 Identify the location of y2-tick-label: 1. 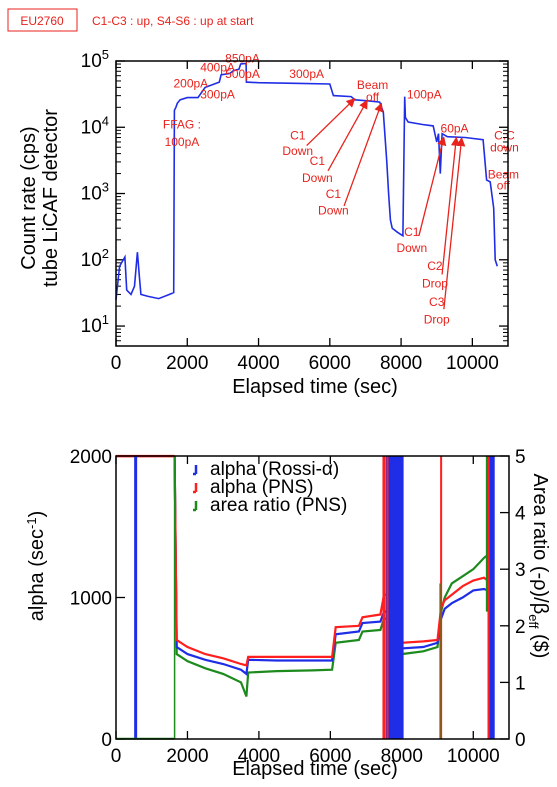
(520, 683).